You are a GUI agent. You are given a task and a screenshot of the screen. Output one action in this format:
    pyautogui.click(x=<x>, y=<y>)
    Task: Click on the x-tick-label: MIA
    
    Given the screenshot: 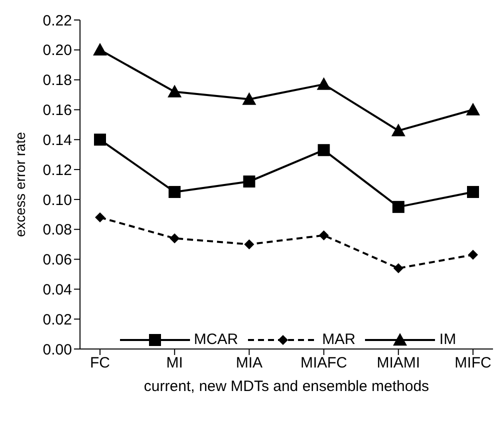 What is the action you would take?
    pyautogui.click(x=249, y=363)
    